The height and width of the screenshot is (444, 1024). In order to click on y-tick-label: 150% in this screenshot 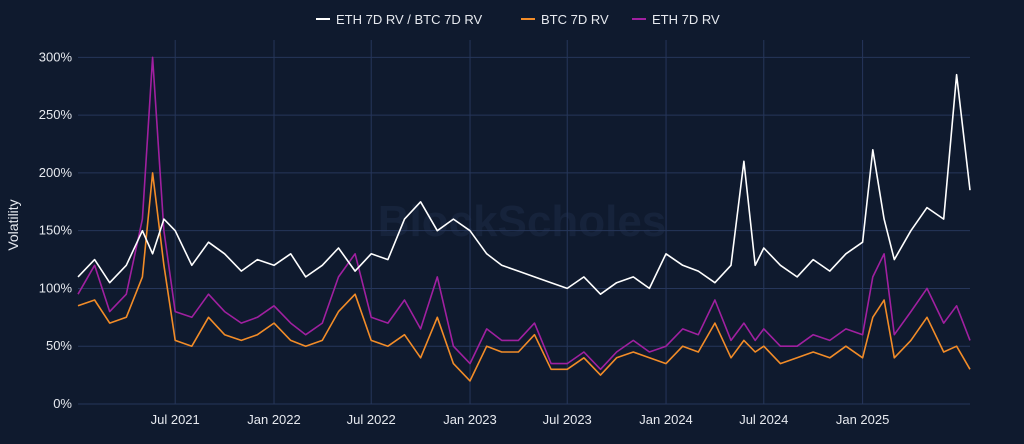, I will do `click(56, 230)`.